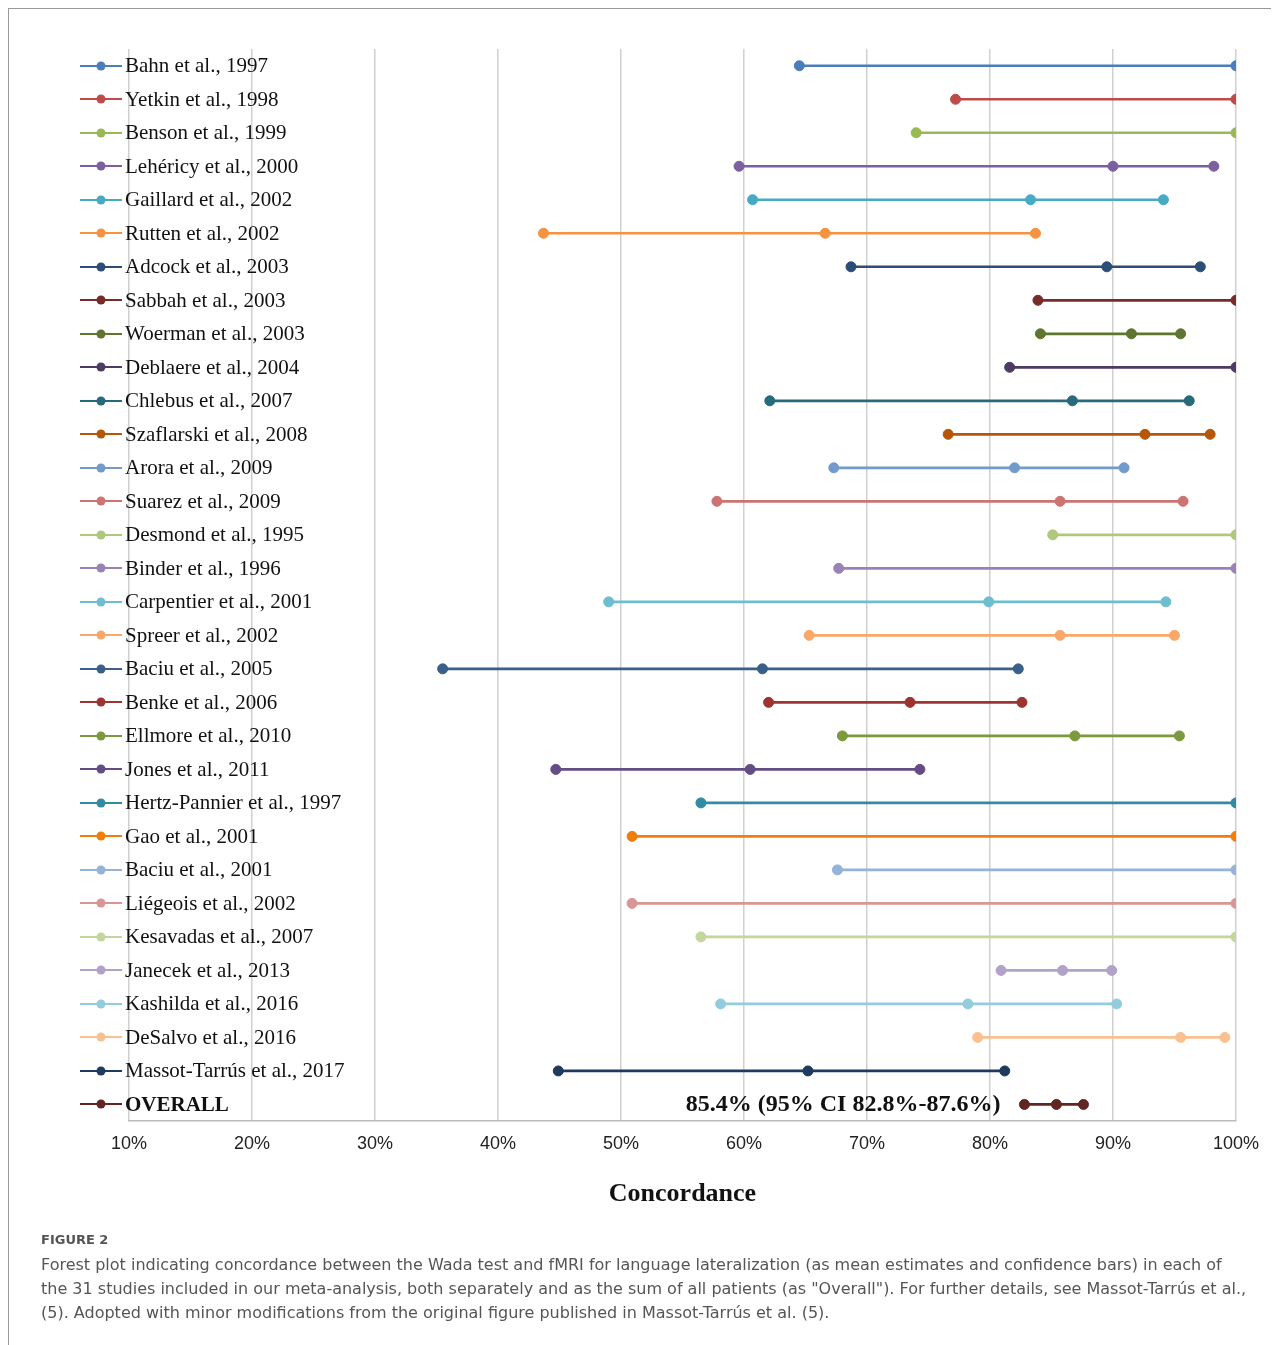  What do you see at coordinates (866, 1142) in the screenshot?
I see `x-tick-label: 70%` at bounding box center [866, 1142].